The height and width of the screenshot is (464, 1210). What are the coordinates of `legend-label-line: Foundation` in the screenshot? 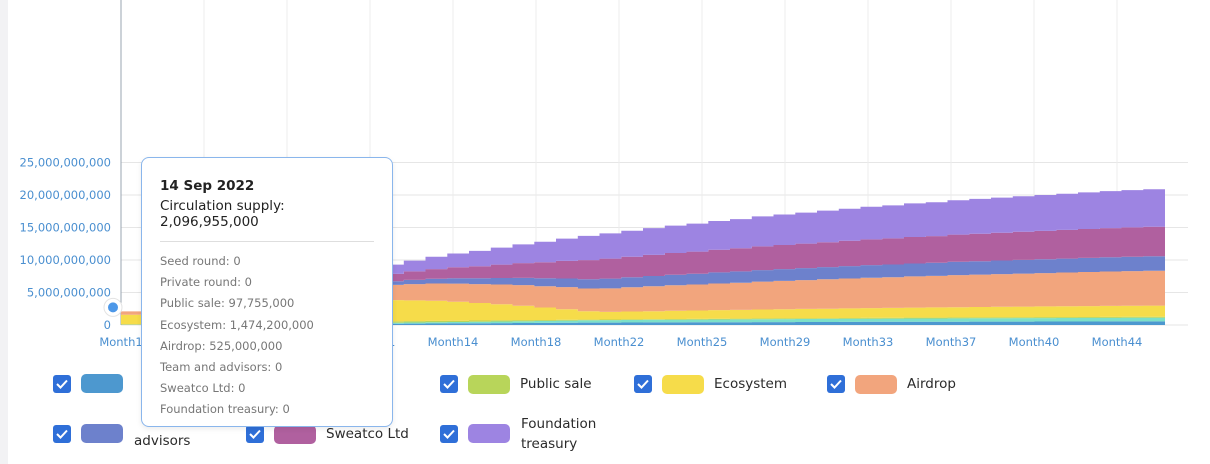 It's located at (559, 424).